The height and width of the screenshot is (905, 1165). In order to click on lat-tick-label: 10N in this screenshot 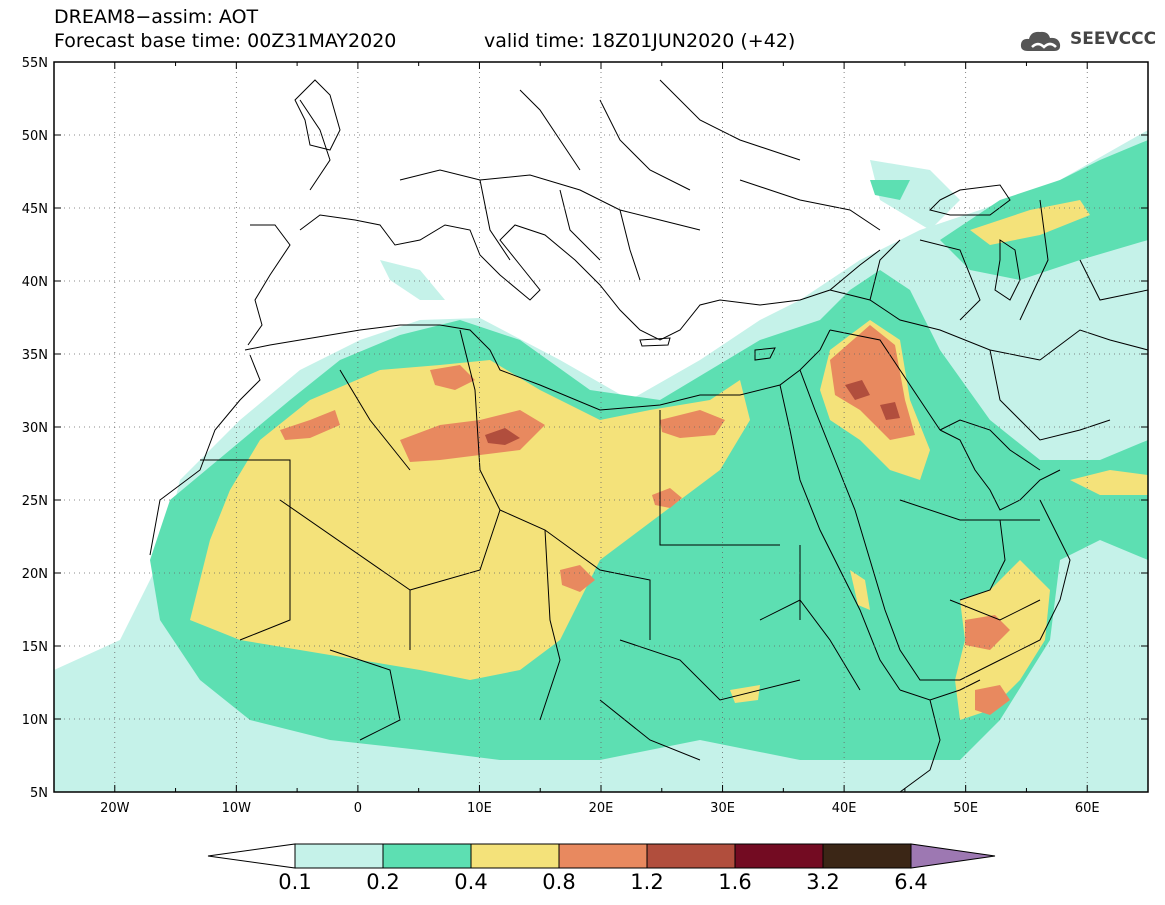, I will do `click(35, 720)`.